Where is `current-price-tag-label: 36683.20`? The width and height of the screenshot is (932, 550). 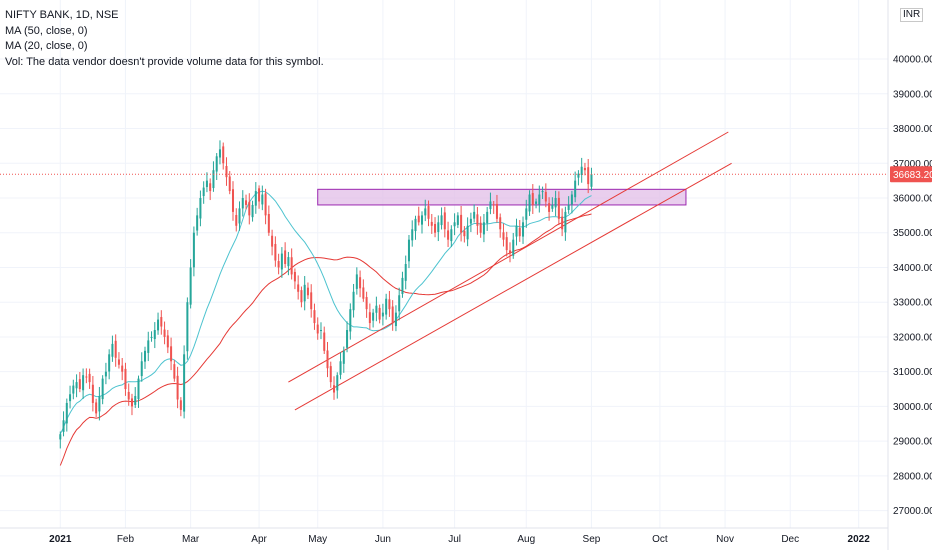
current-price-tag-label: 36683.20 is located at coordinates (912, 175).